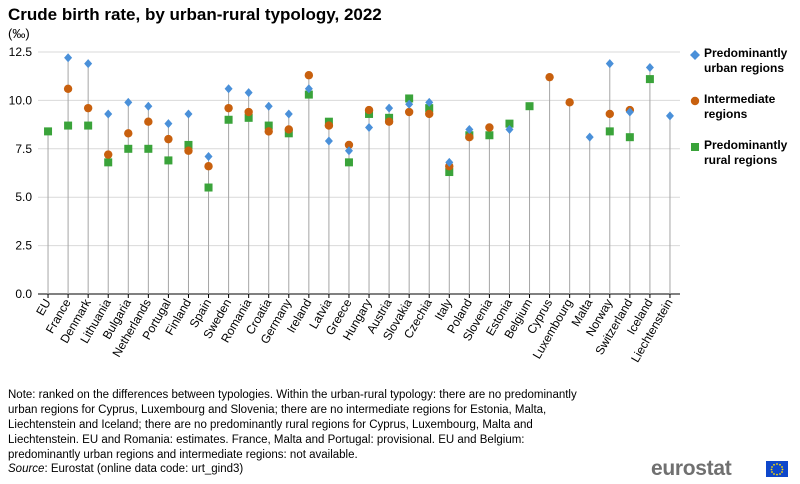  What do you see at coordinates (695, 55) in the screenshot?
I see `diamond-marker-icon` at bounding box center [695, 55].